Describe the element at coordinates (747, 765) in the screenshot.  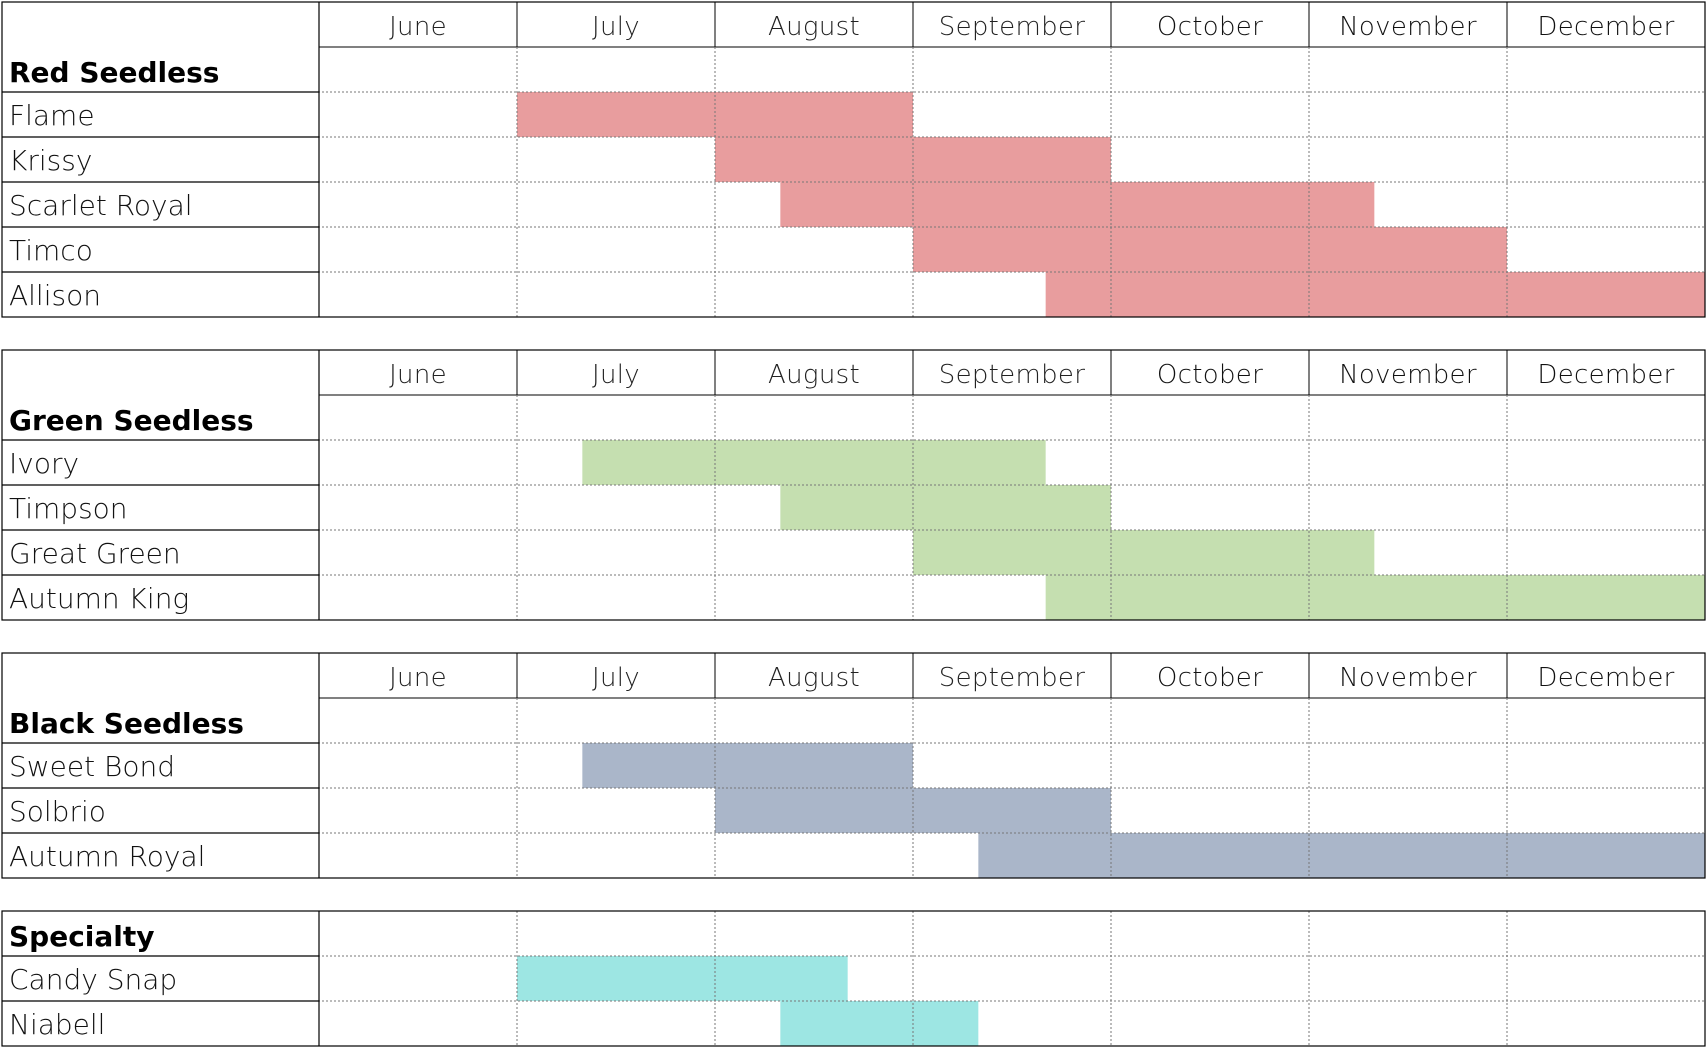
I see `availability-bar-sweet-bond` at that location.